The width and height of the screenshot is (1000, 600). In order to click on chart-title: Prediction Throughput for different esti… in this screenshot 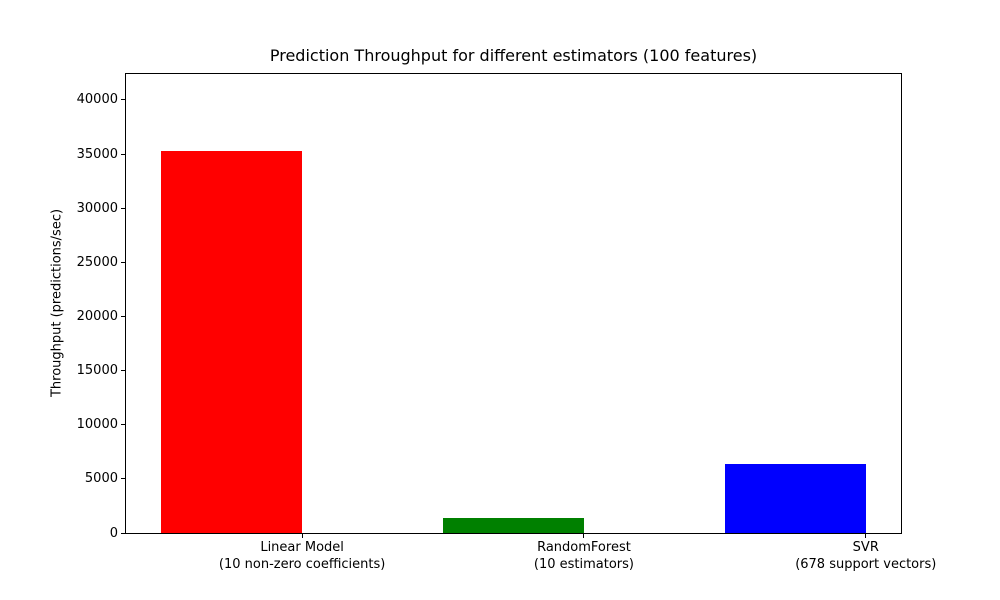, I will do `click(513, 55)`.